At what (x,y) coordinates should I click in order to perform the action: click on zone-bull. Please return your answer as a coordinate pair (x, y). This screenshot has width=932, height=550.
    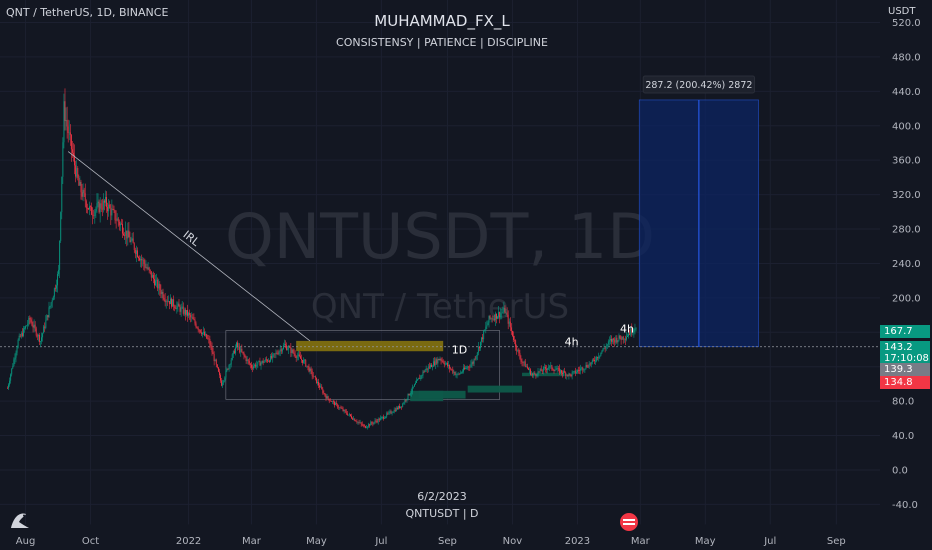
    Looking at the image, I should click on (495, 389).